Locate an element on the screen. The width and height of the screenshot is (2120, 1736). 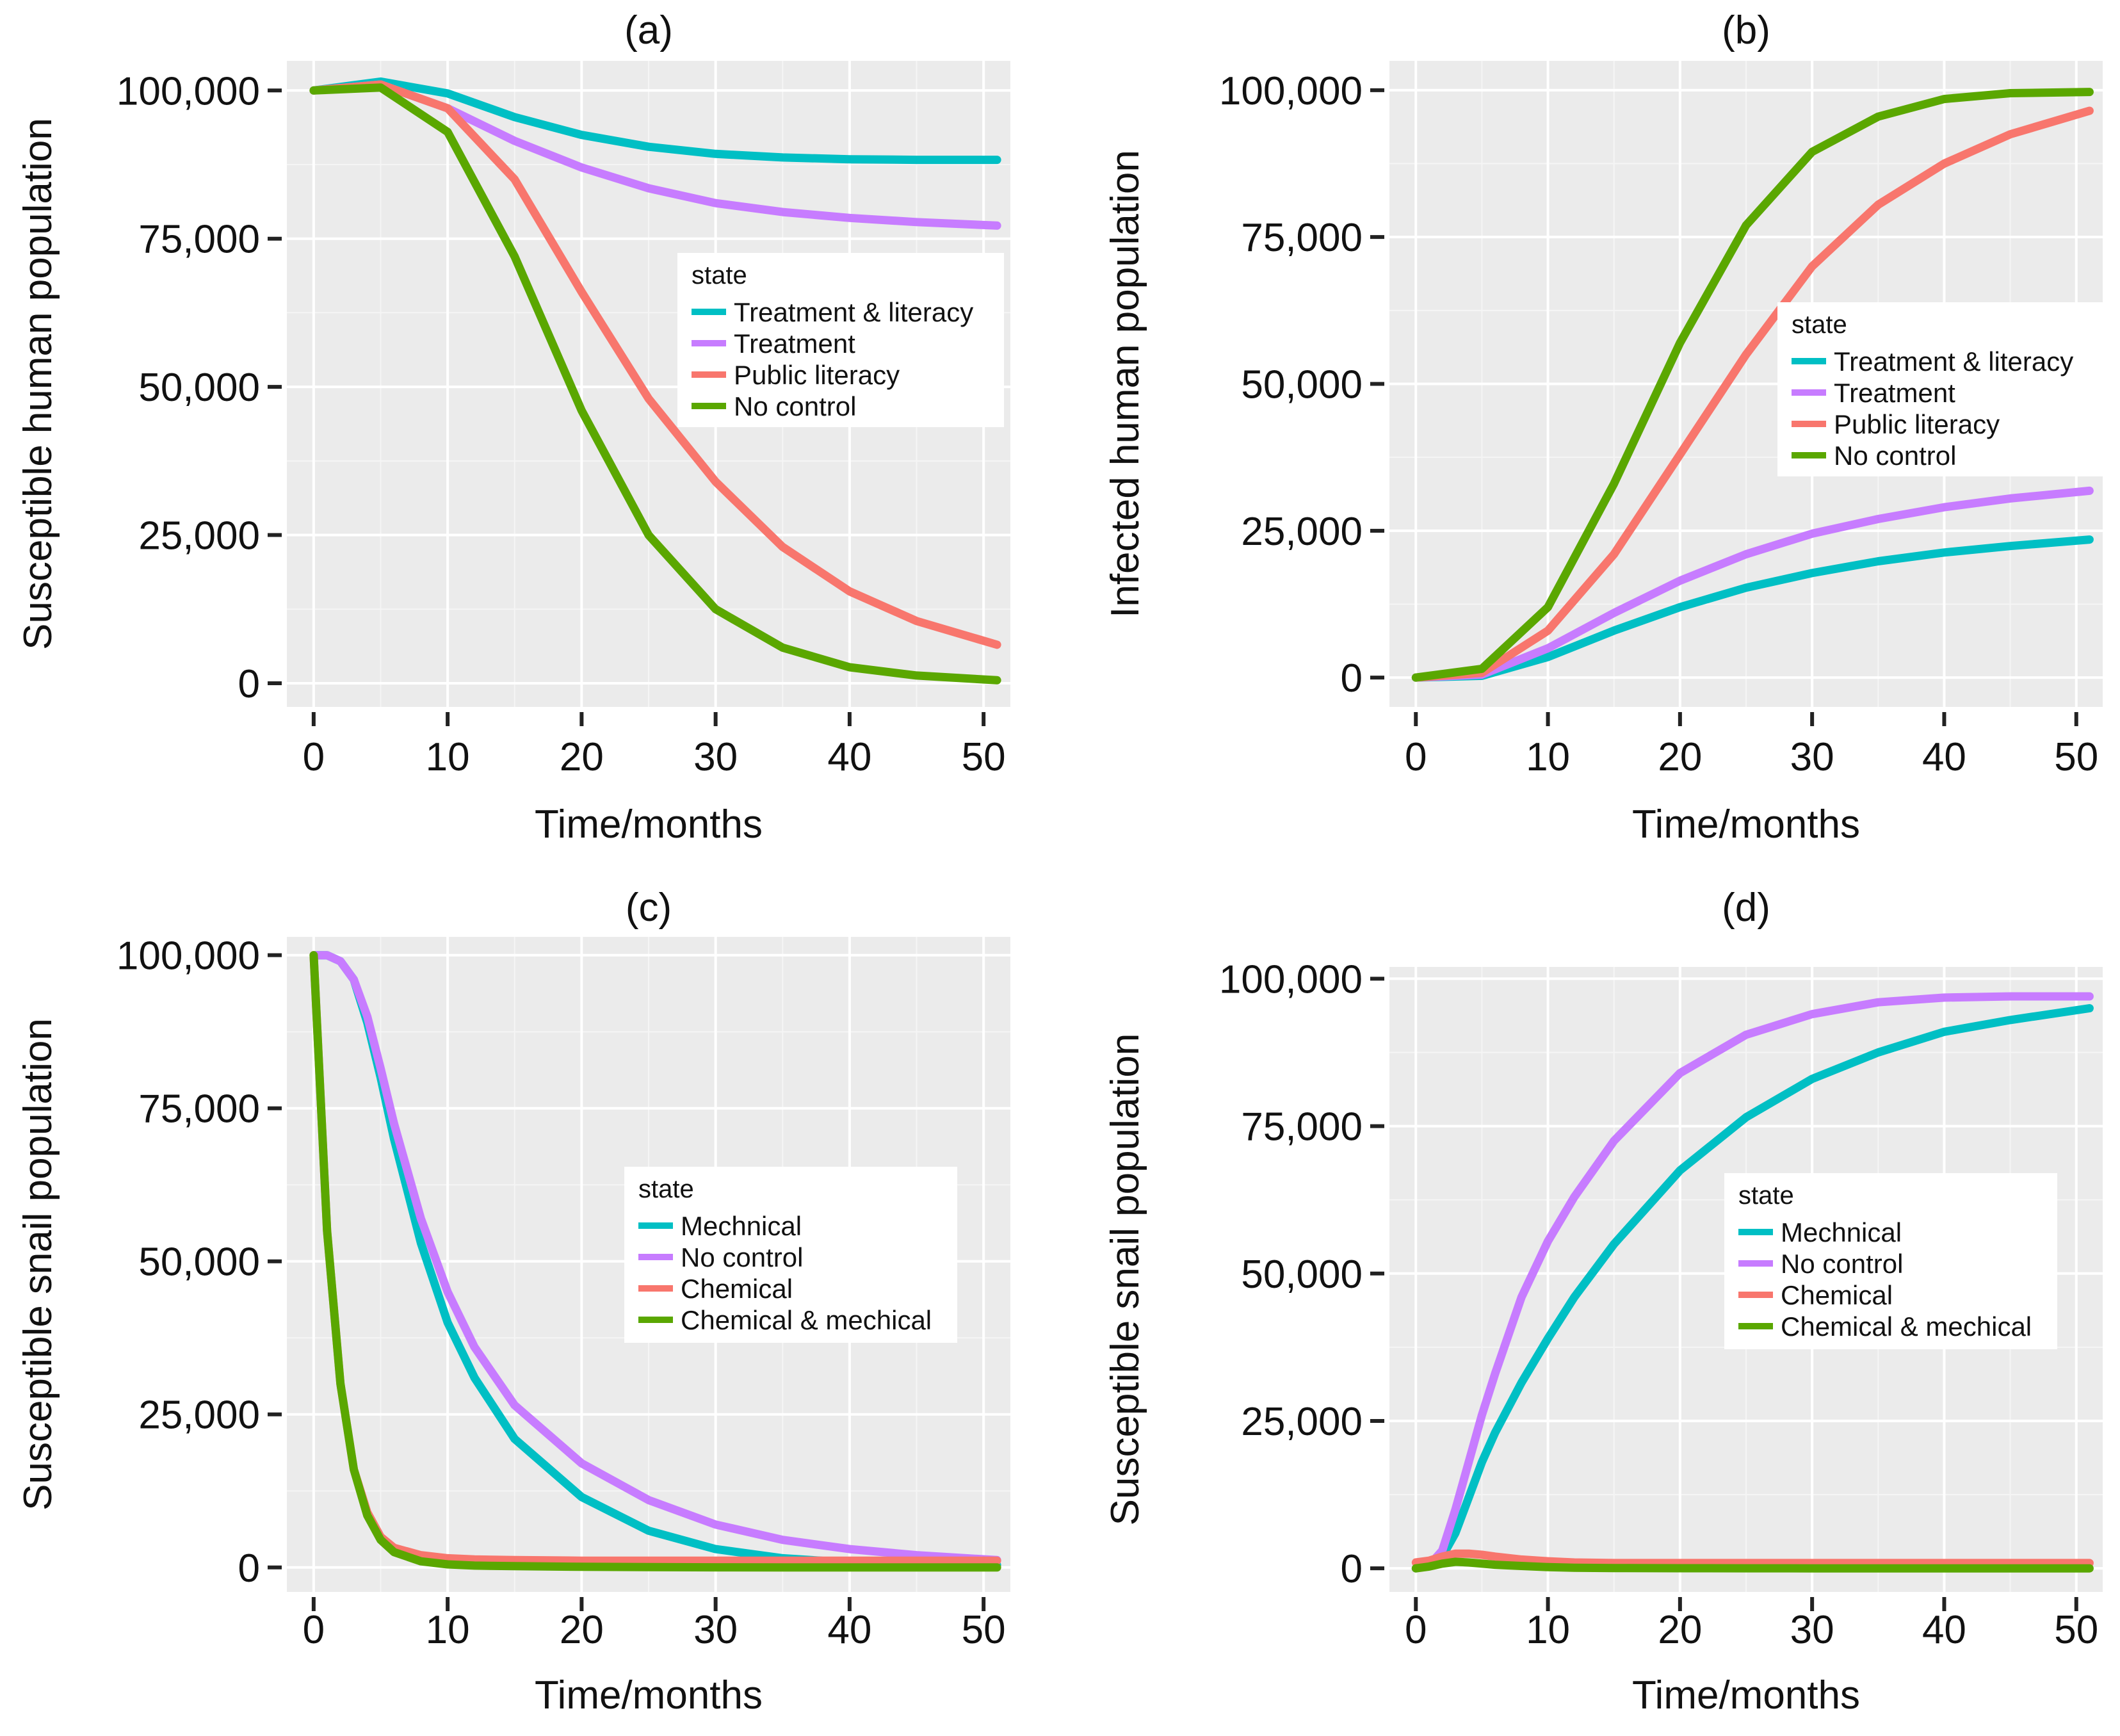
panel-title: (a) is located at coordinates (648, 30).